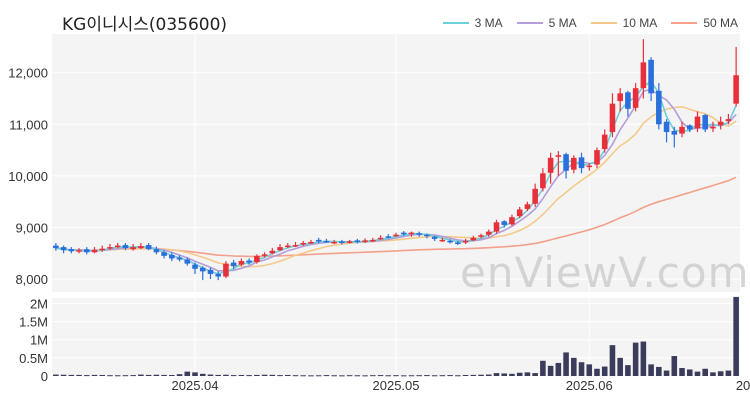 This screenshot has height=400, width=750. I want to click on legend-item-ma5: 5 MA, so click(546, 23).